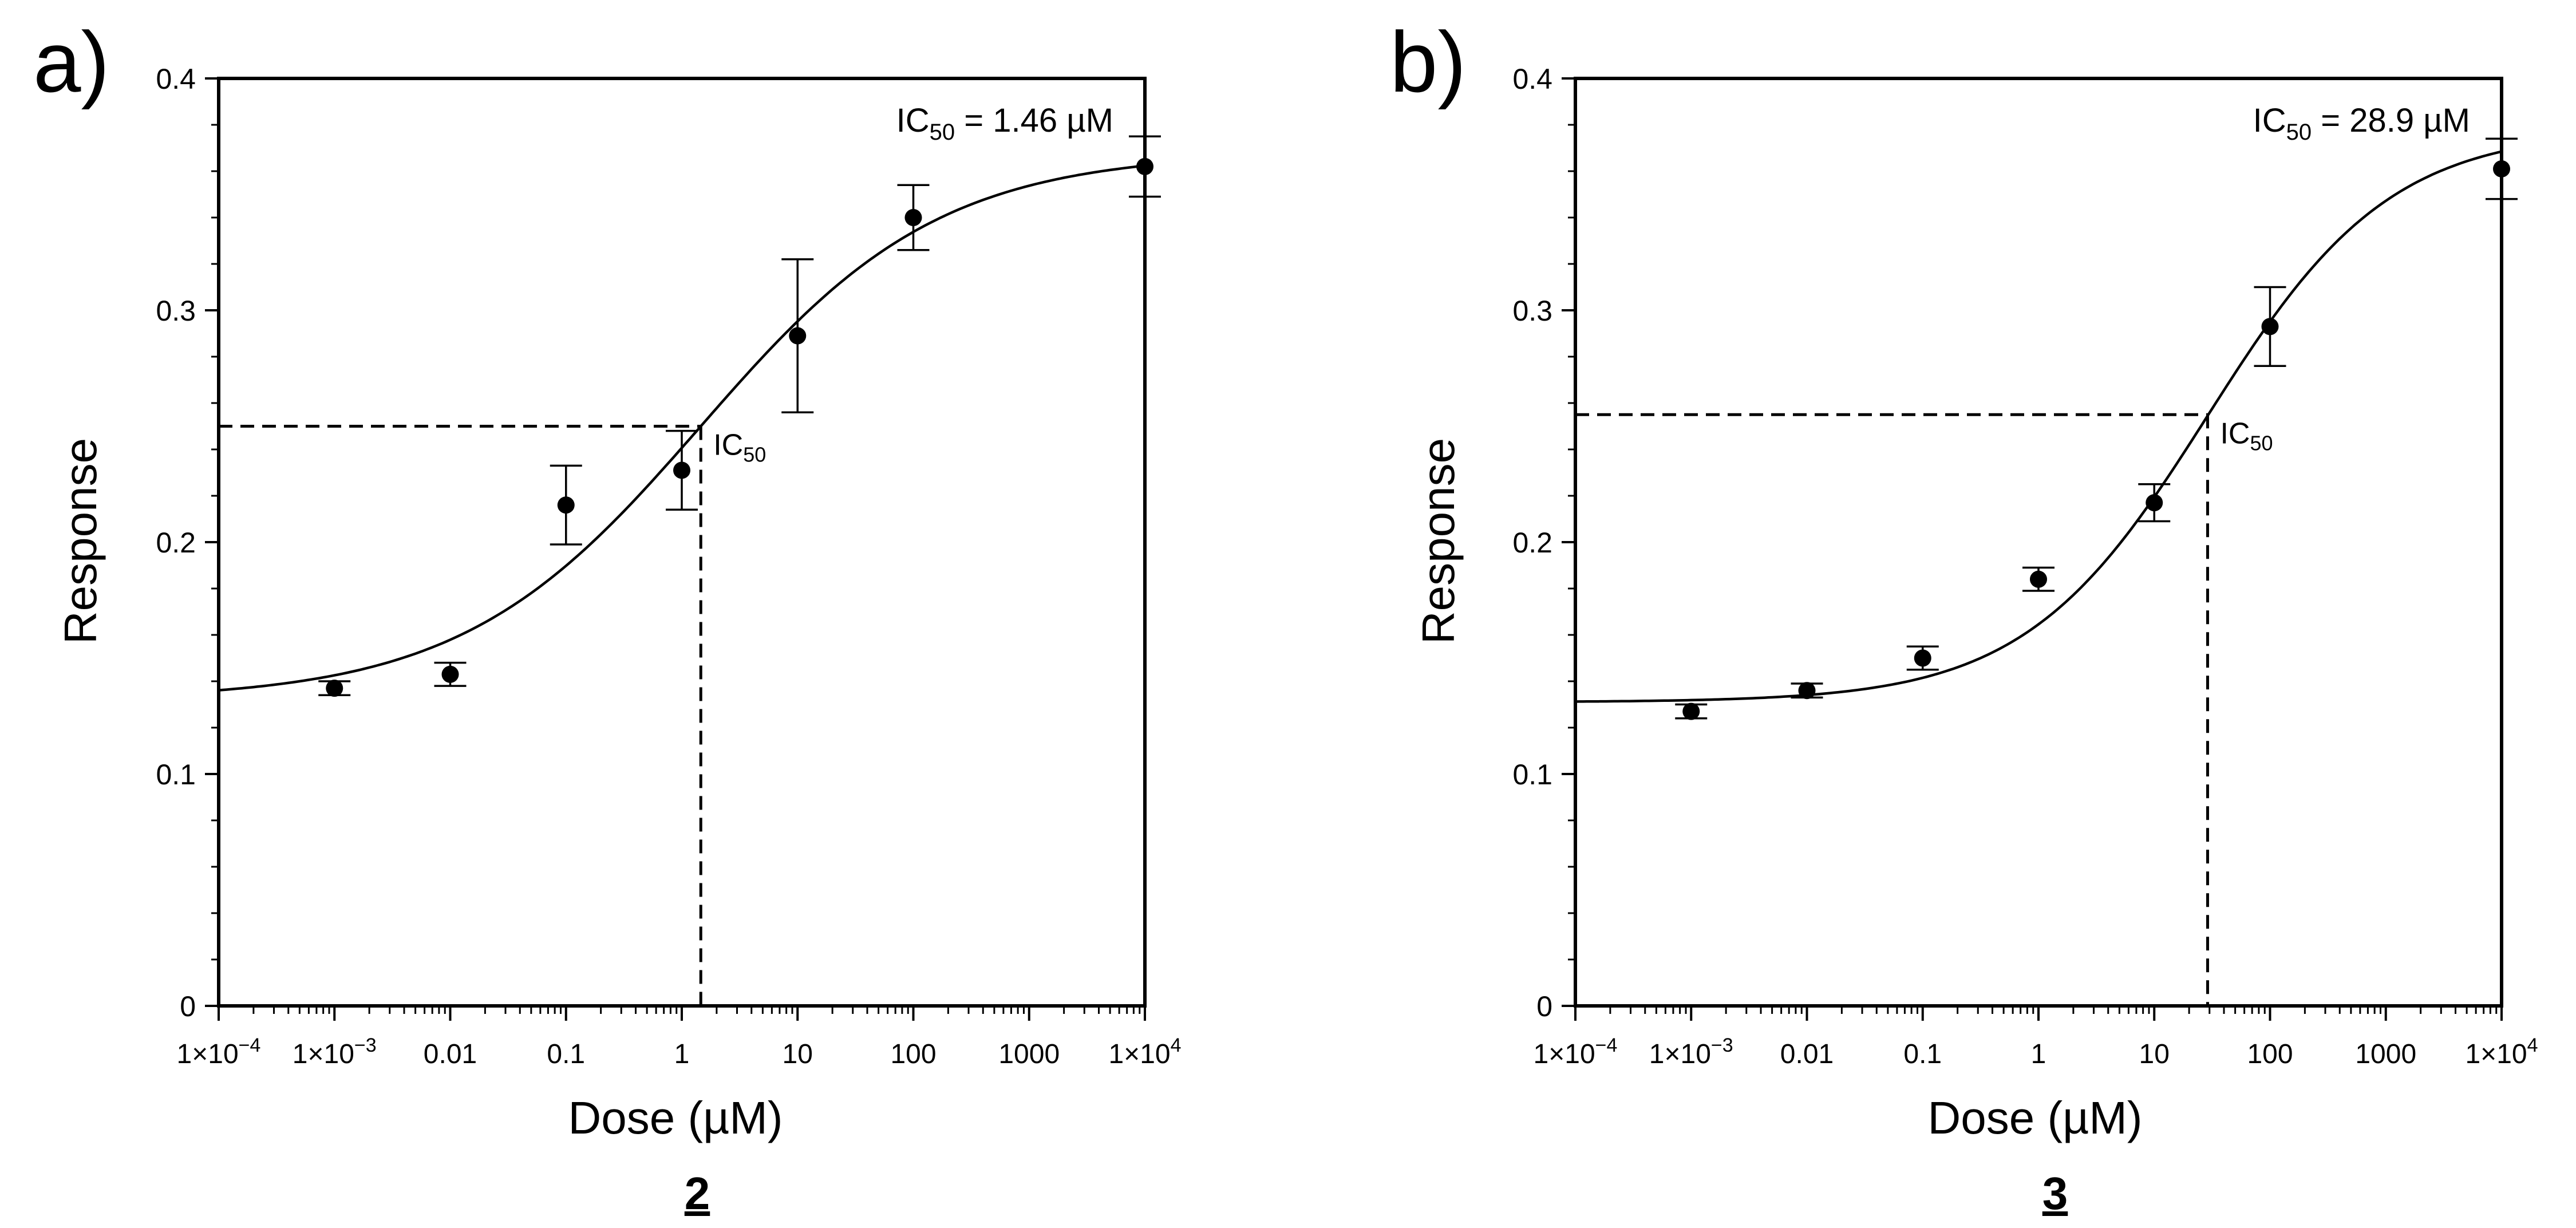 This screenshot has height=1228, width=2576. What do you see at coordinates (1004, 123) in the screenshot?
I see `ic50-annotation: IC50 = 1.46 µM` at bounding box center [1004, 123].